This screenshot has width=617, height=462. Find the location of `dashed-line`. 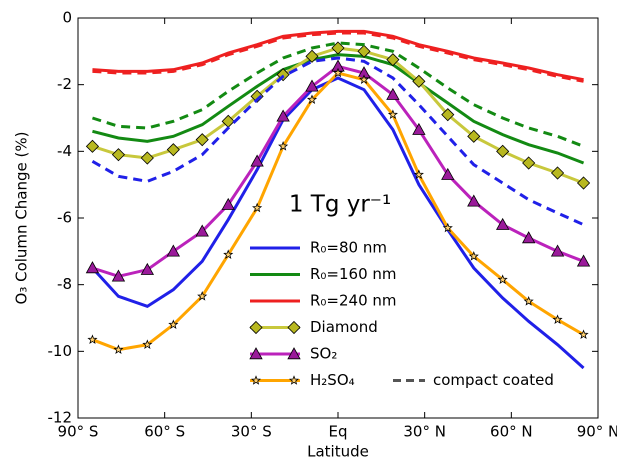

dashed-line is located at coordinates (338, 57).